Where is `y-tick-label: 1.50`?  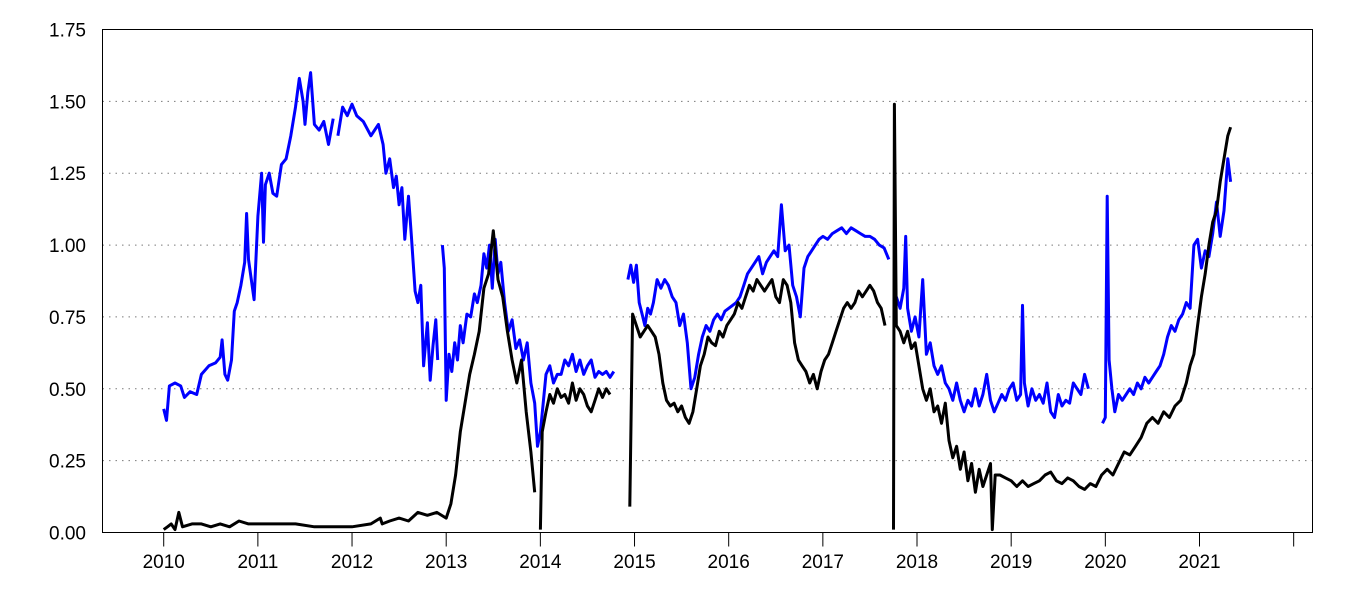
y-tick-label: 1.50 is located at coordinates (67, 102).